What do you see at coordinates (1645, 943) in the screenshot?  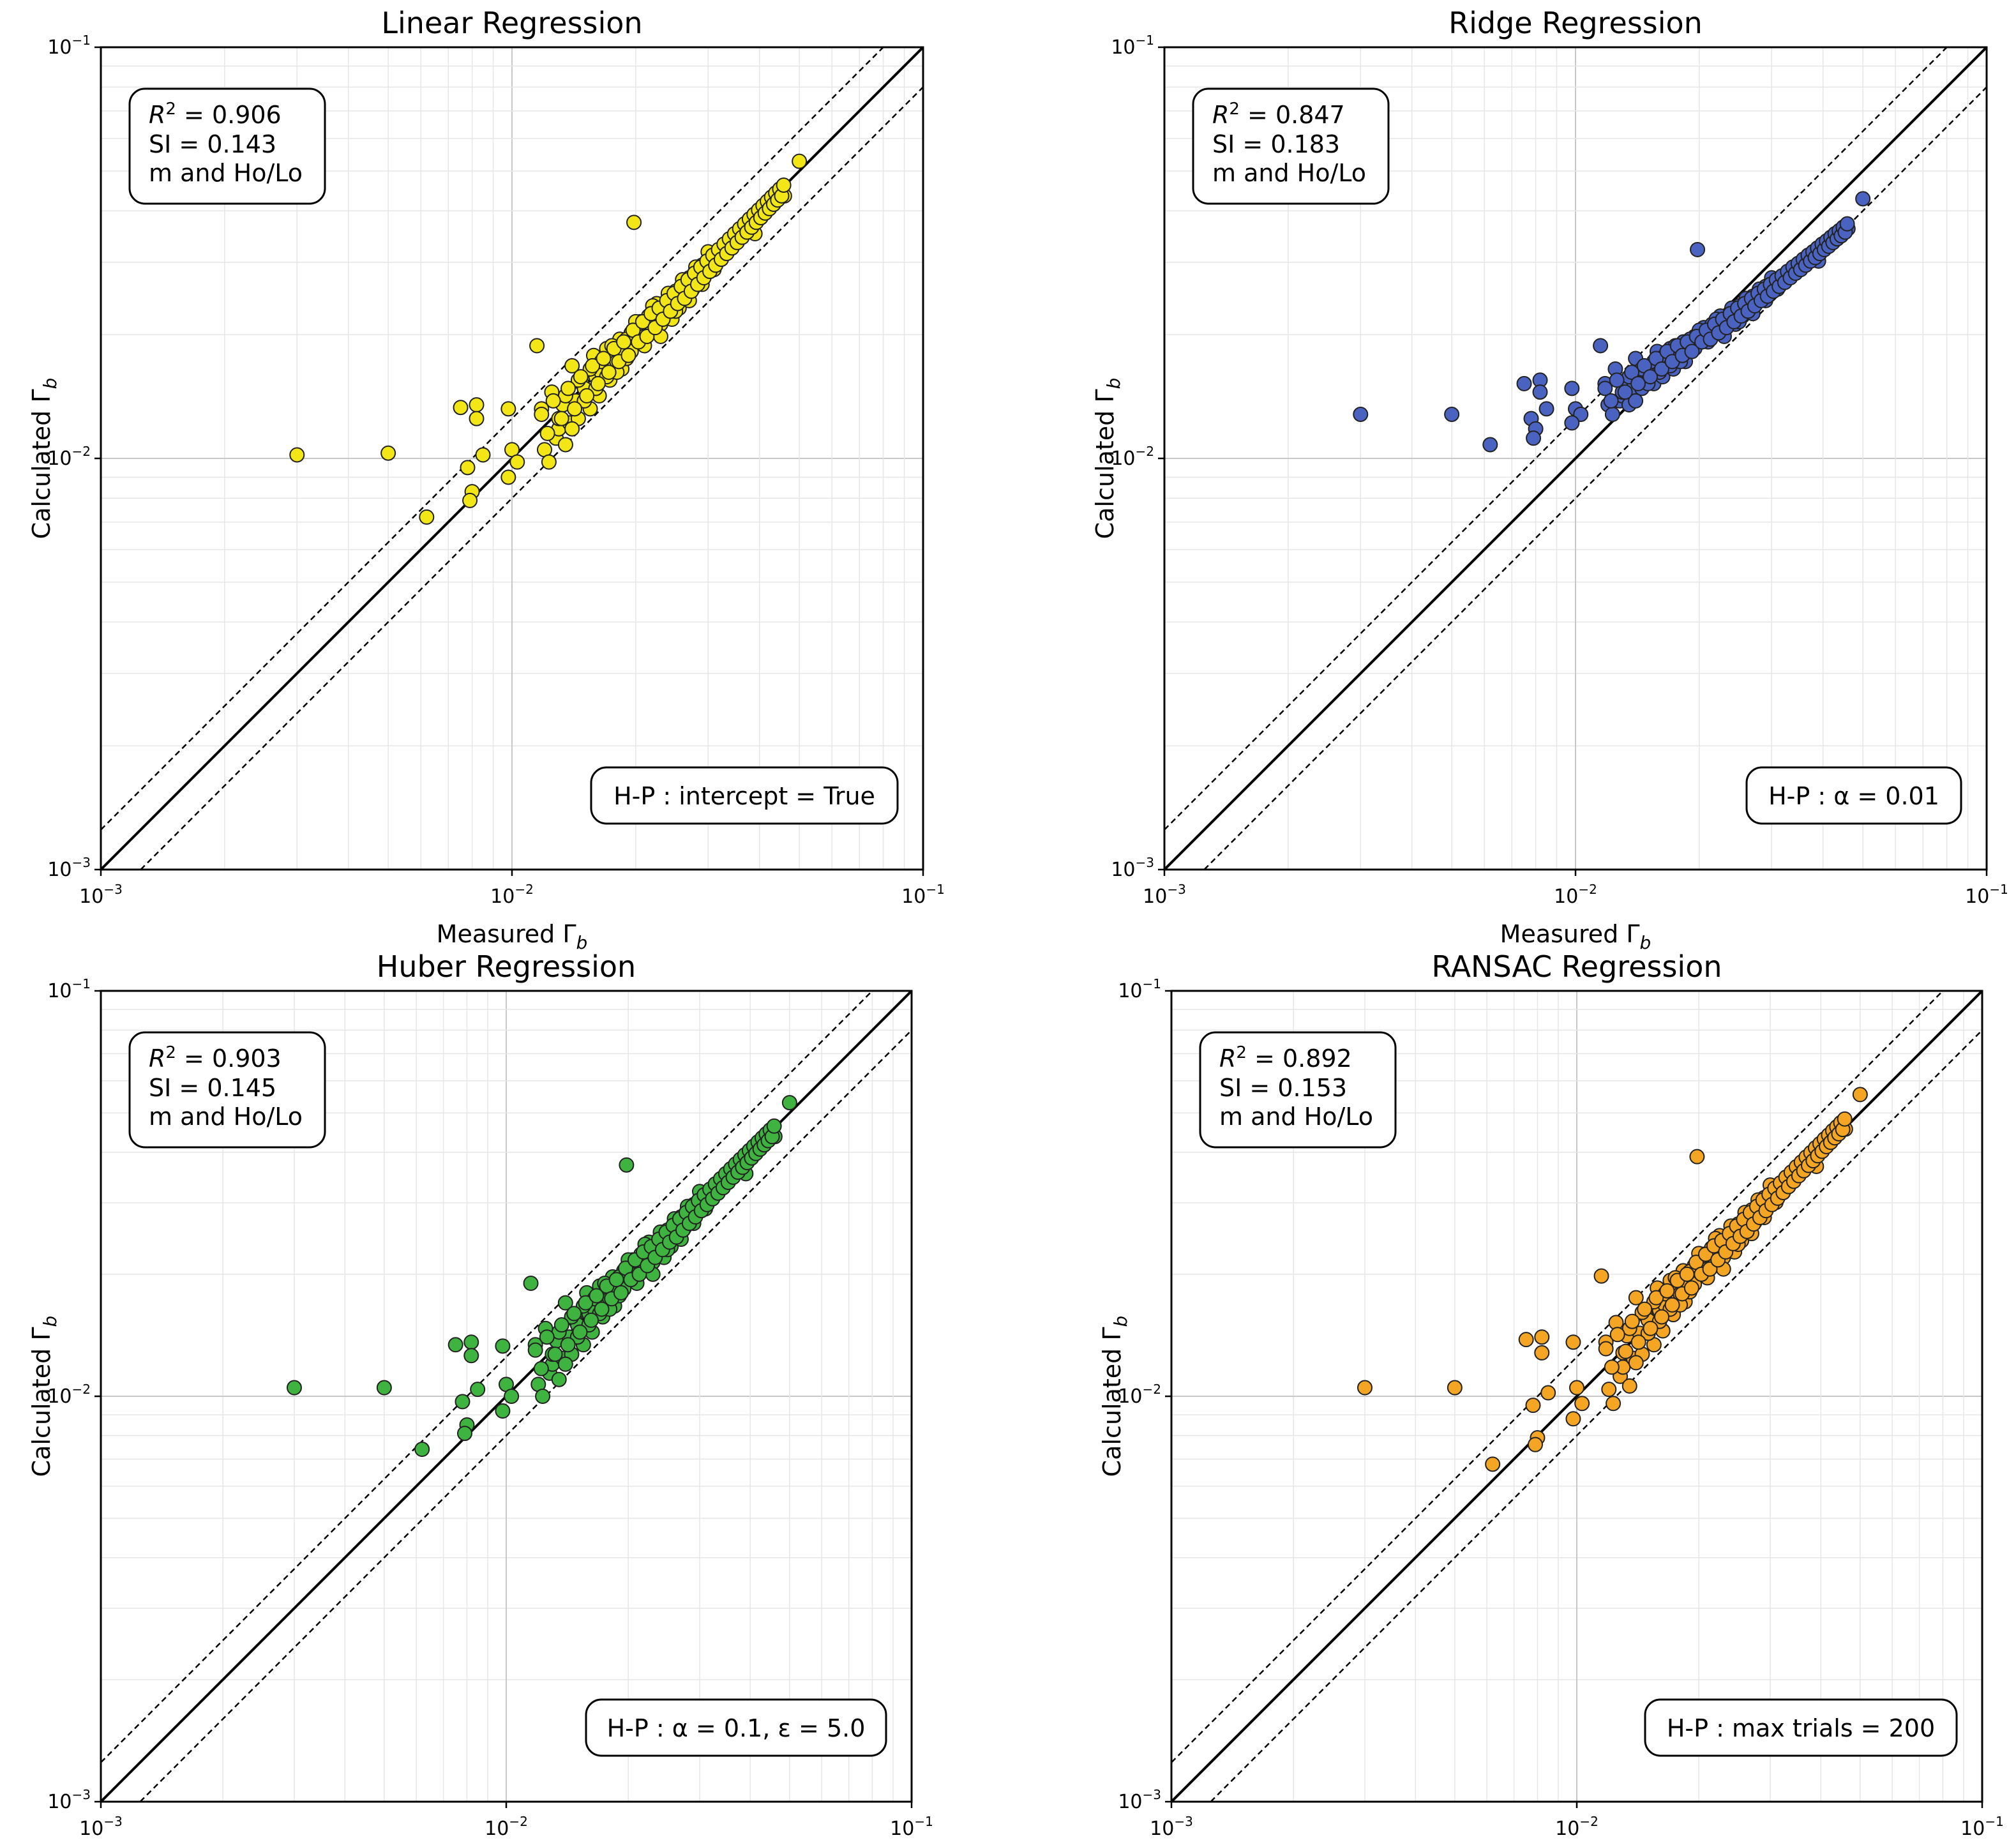 I see `x-axis-subscript: b` at bounding box center [1645, 943].